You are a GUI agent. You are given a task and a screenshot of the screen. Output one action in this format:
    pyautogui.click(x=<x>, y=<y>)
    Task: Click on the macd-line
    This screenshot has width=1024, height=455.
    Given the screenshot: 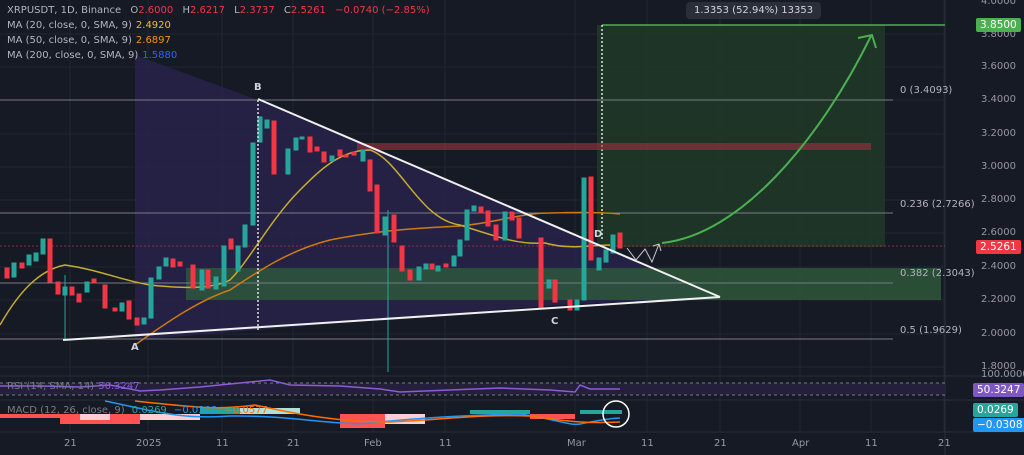 What is the action you would take?
    pyautogui.click(x=362, y=413)
    